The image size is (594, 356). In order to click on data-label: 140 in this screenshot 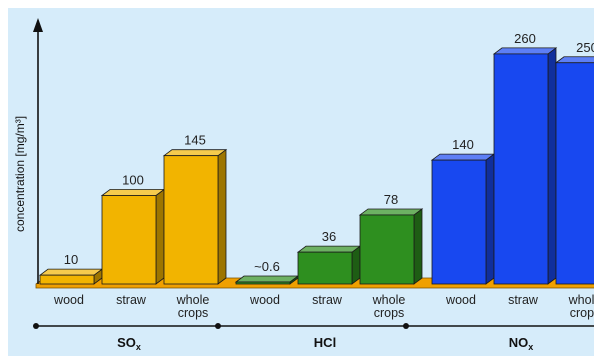, I will do `click(463, 144)`.